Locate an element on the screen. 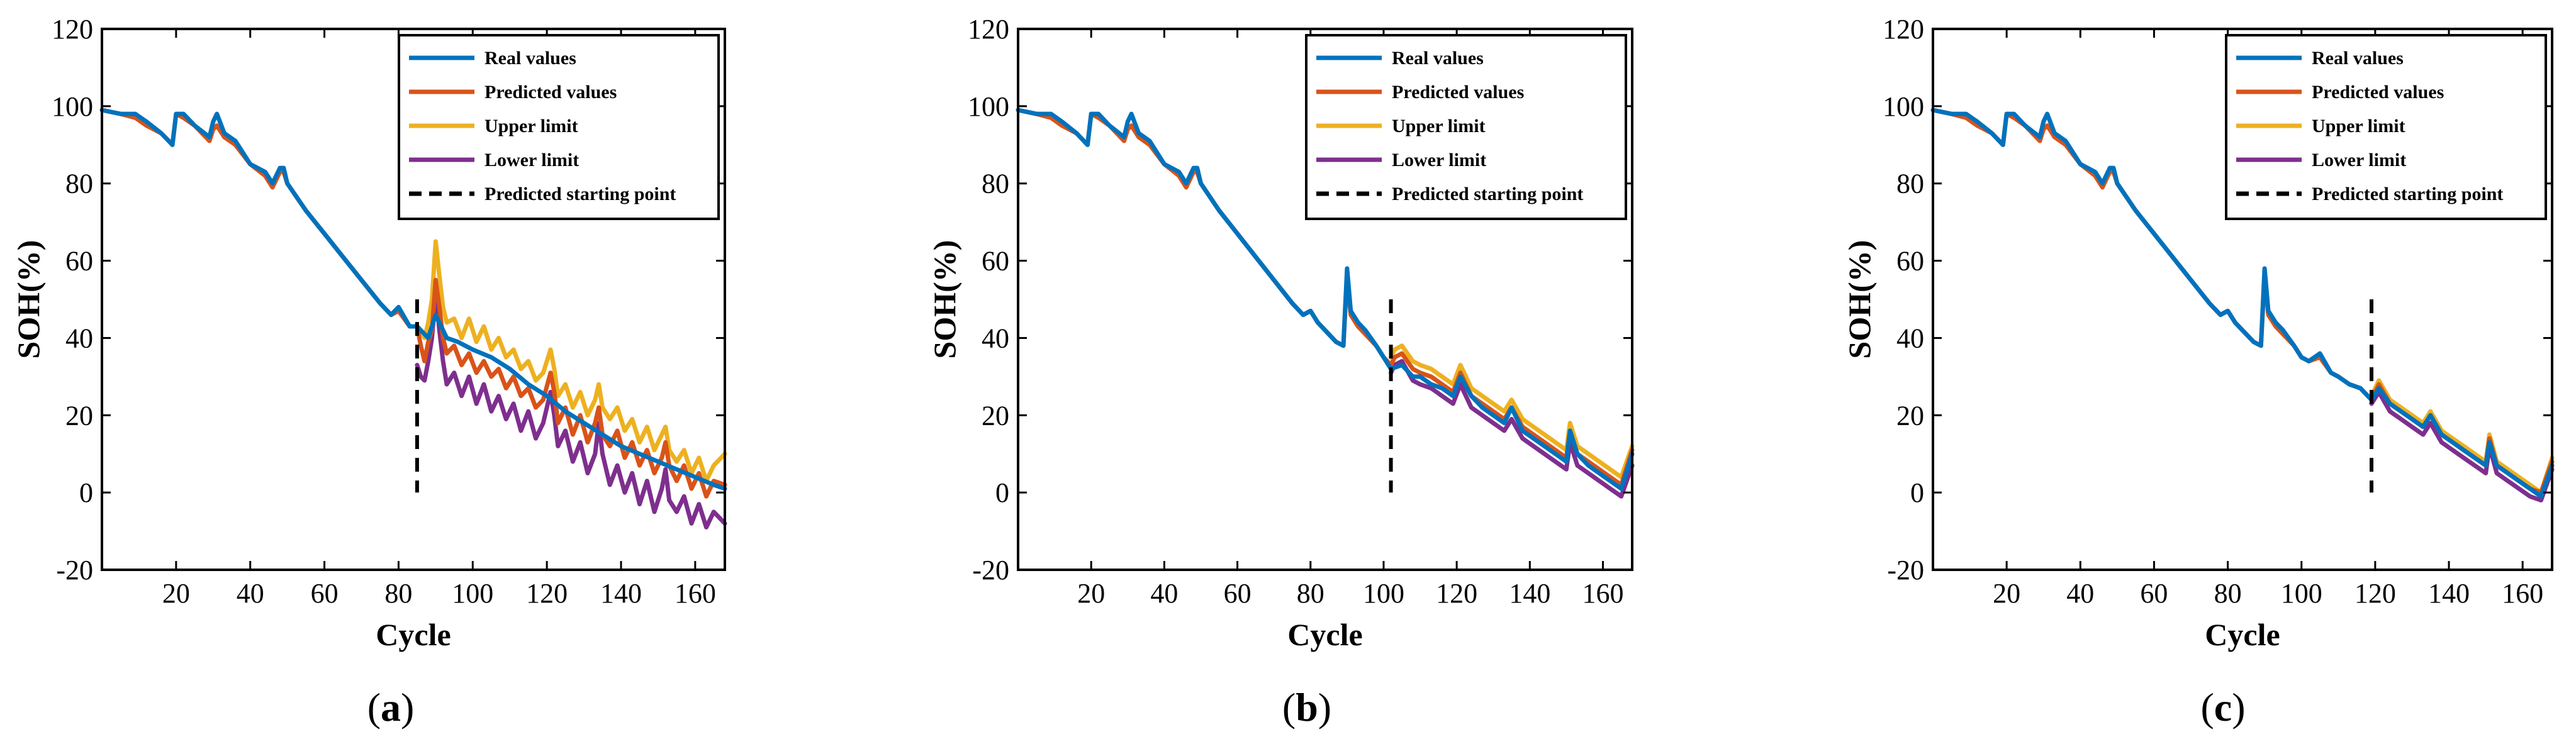  panel-caption: (b) is located at coordinates (1306, 707).